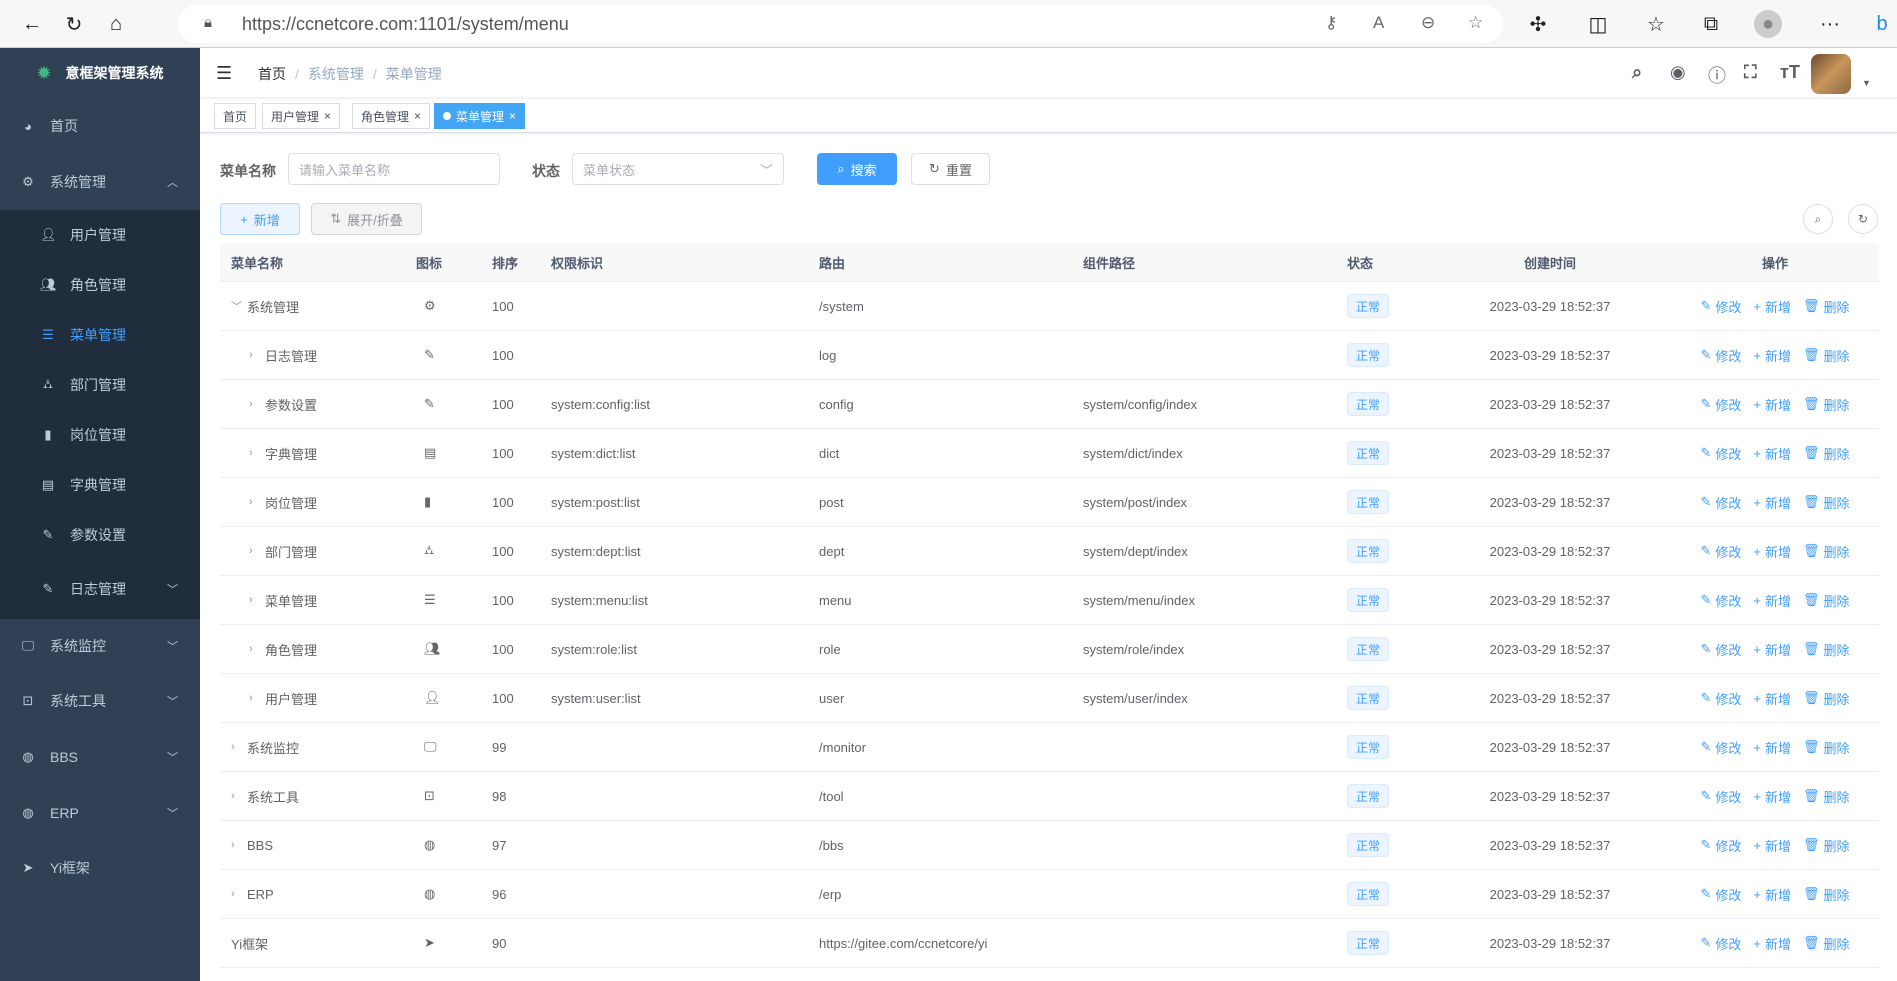 Image resolution: width=1897 pixels, height=981 pixels. What do you see at coordinates (1476, 22) in the screenshot?
I see `favorite-add-icon: ☆` at bounding box center [1476, 22].